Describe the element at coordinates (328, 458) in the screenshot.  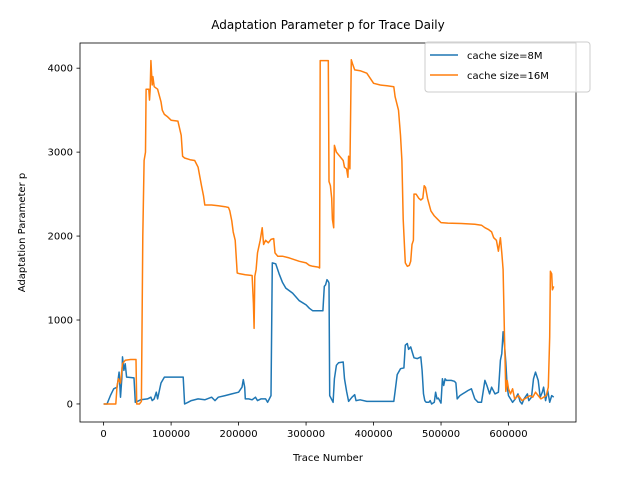
I see `x-axis-label: Trace Number` at that location.